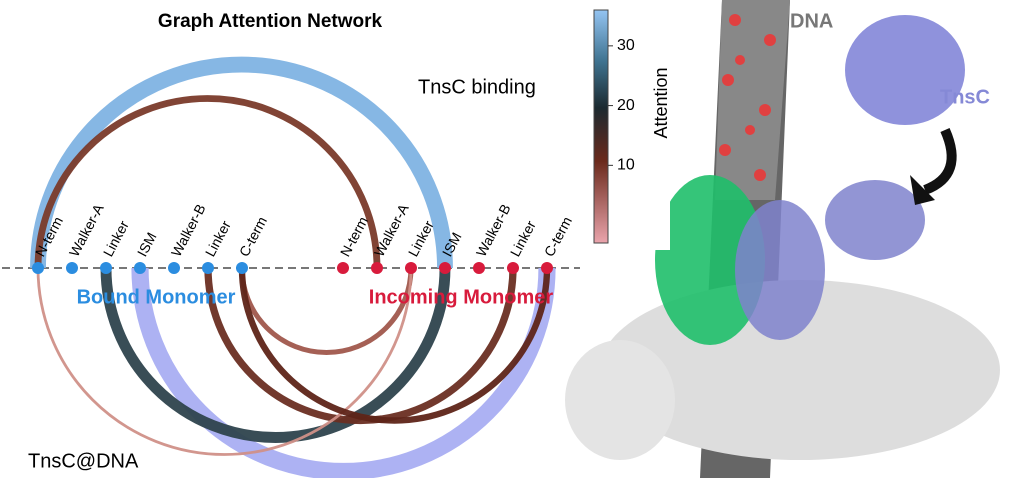 The height and width of the screenshot is (483, 1023). What do you see at coordinates (626, 165) in the screenshot?
I see `colorbar-tick-label: 10` at bounding box center [626, 165].